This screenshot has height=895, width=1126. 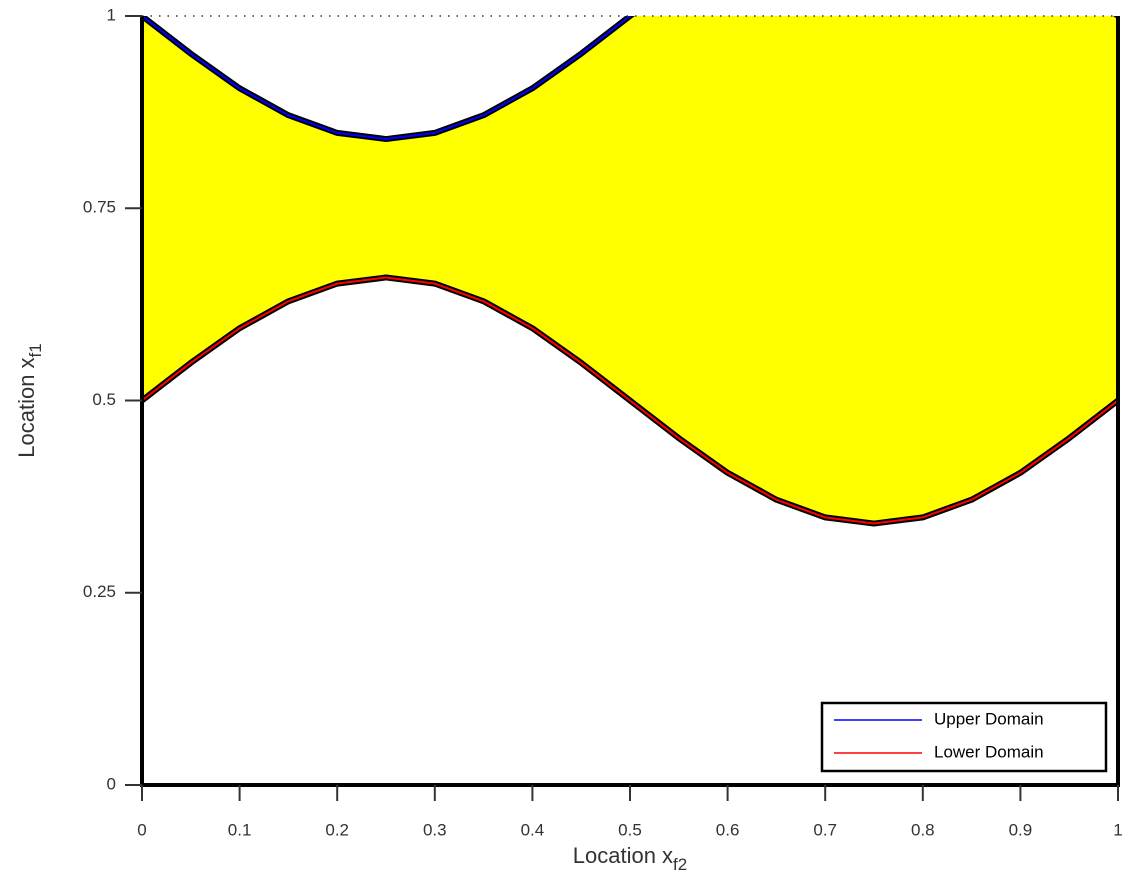 I want to click on y-axis-label: Location xf1, so click(x=30, y=400).